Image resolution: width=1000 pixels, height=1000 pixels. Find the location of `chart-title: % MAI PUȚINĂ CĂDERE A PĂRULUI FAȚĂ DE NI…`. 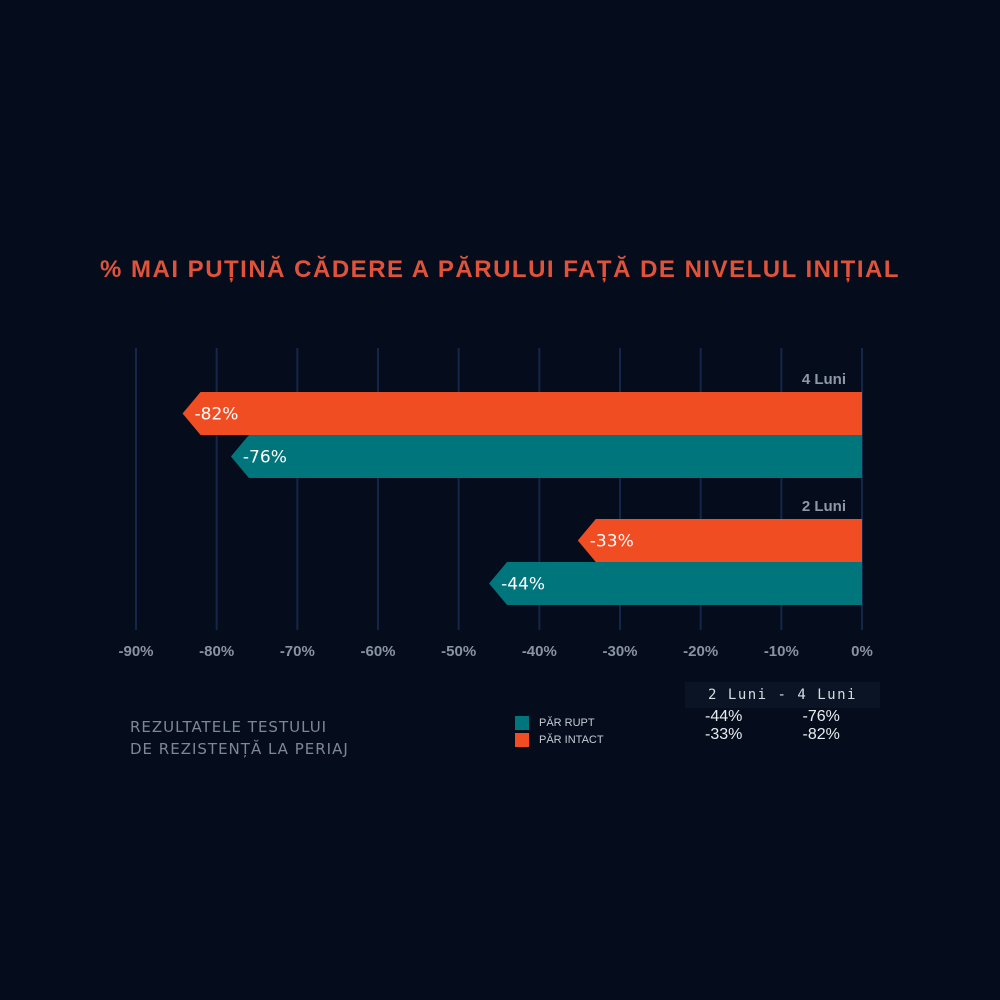

chart-title: % MAI PUȚINĂ CĂDERE A PĂRULUI FAȚĂ DE NI… is located at coordinates (500, 269).